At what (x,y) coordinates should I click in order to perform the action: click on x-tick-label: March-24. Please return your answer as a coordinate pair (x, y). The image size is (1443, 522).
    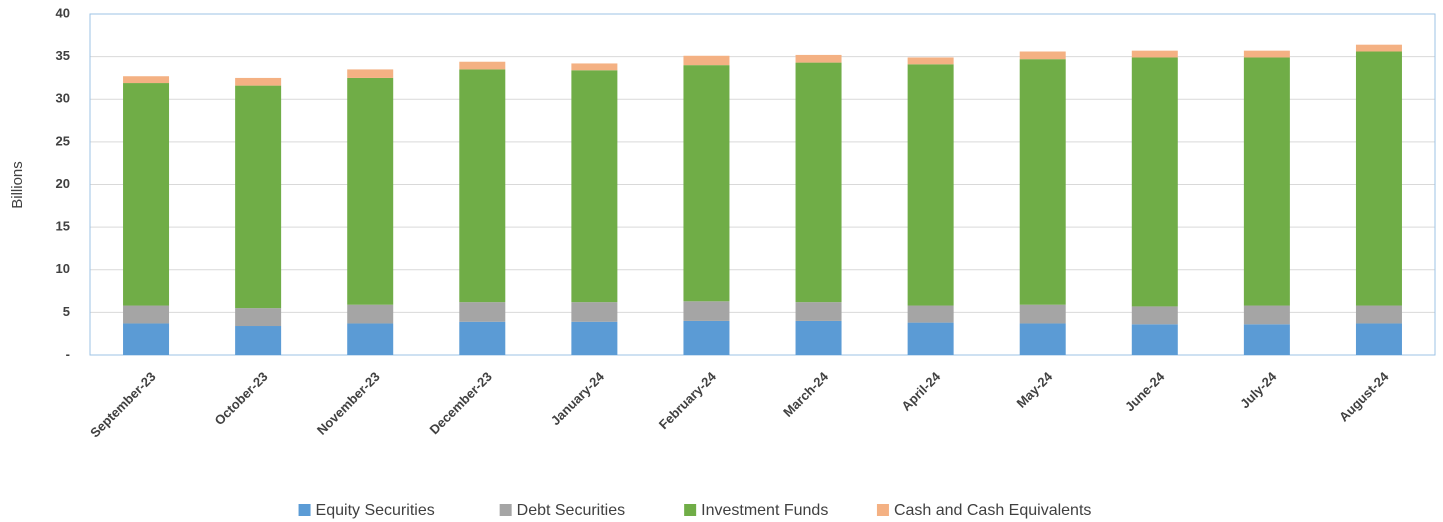
    Looking at the image, I should click on (806, 394).